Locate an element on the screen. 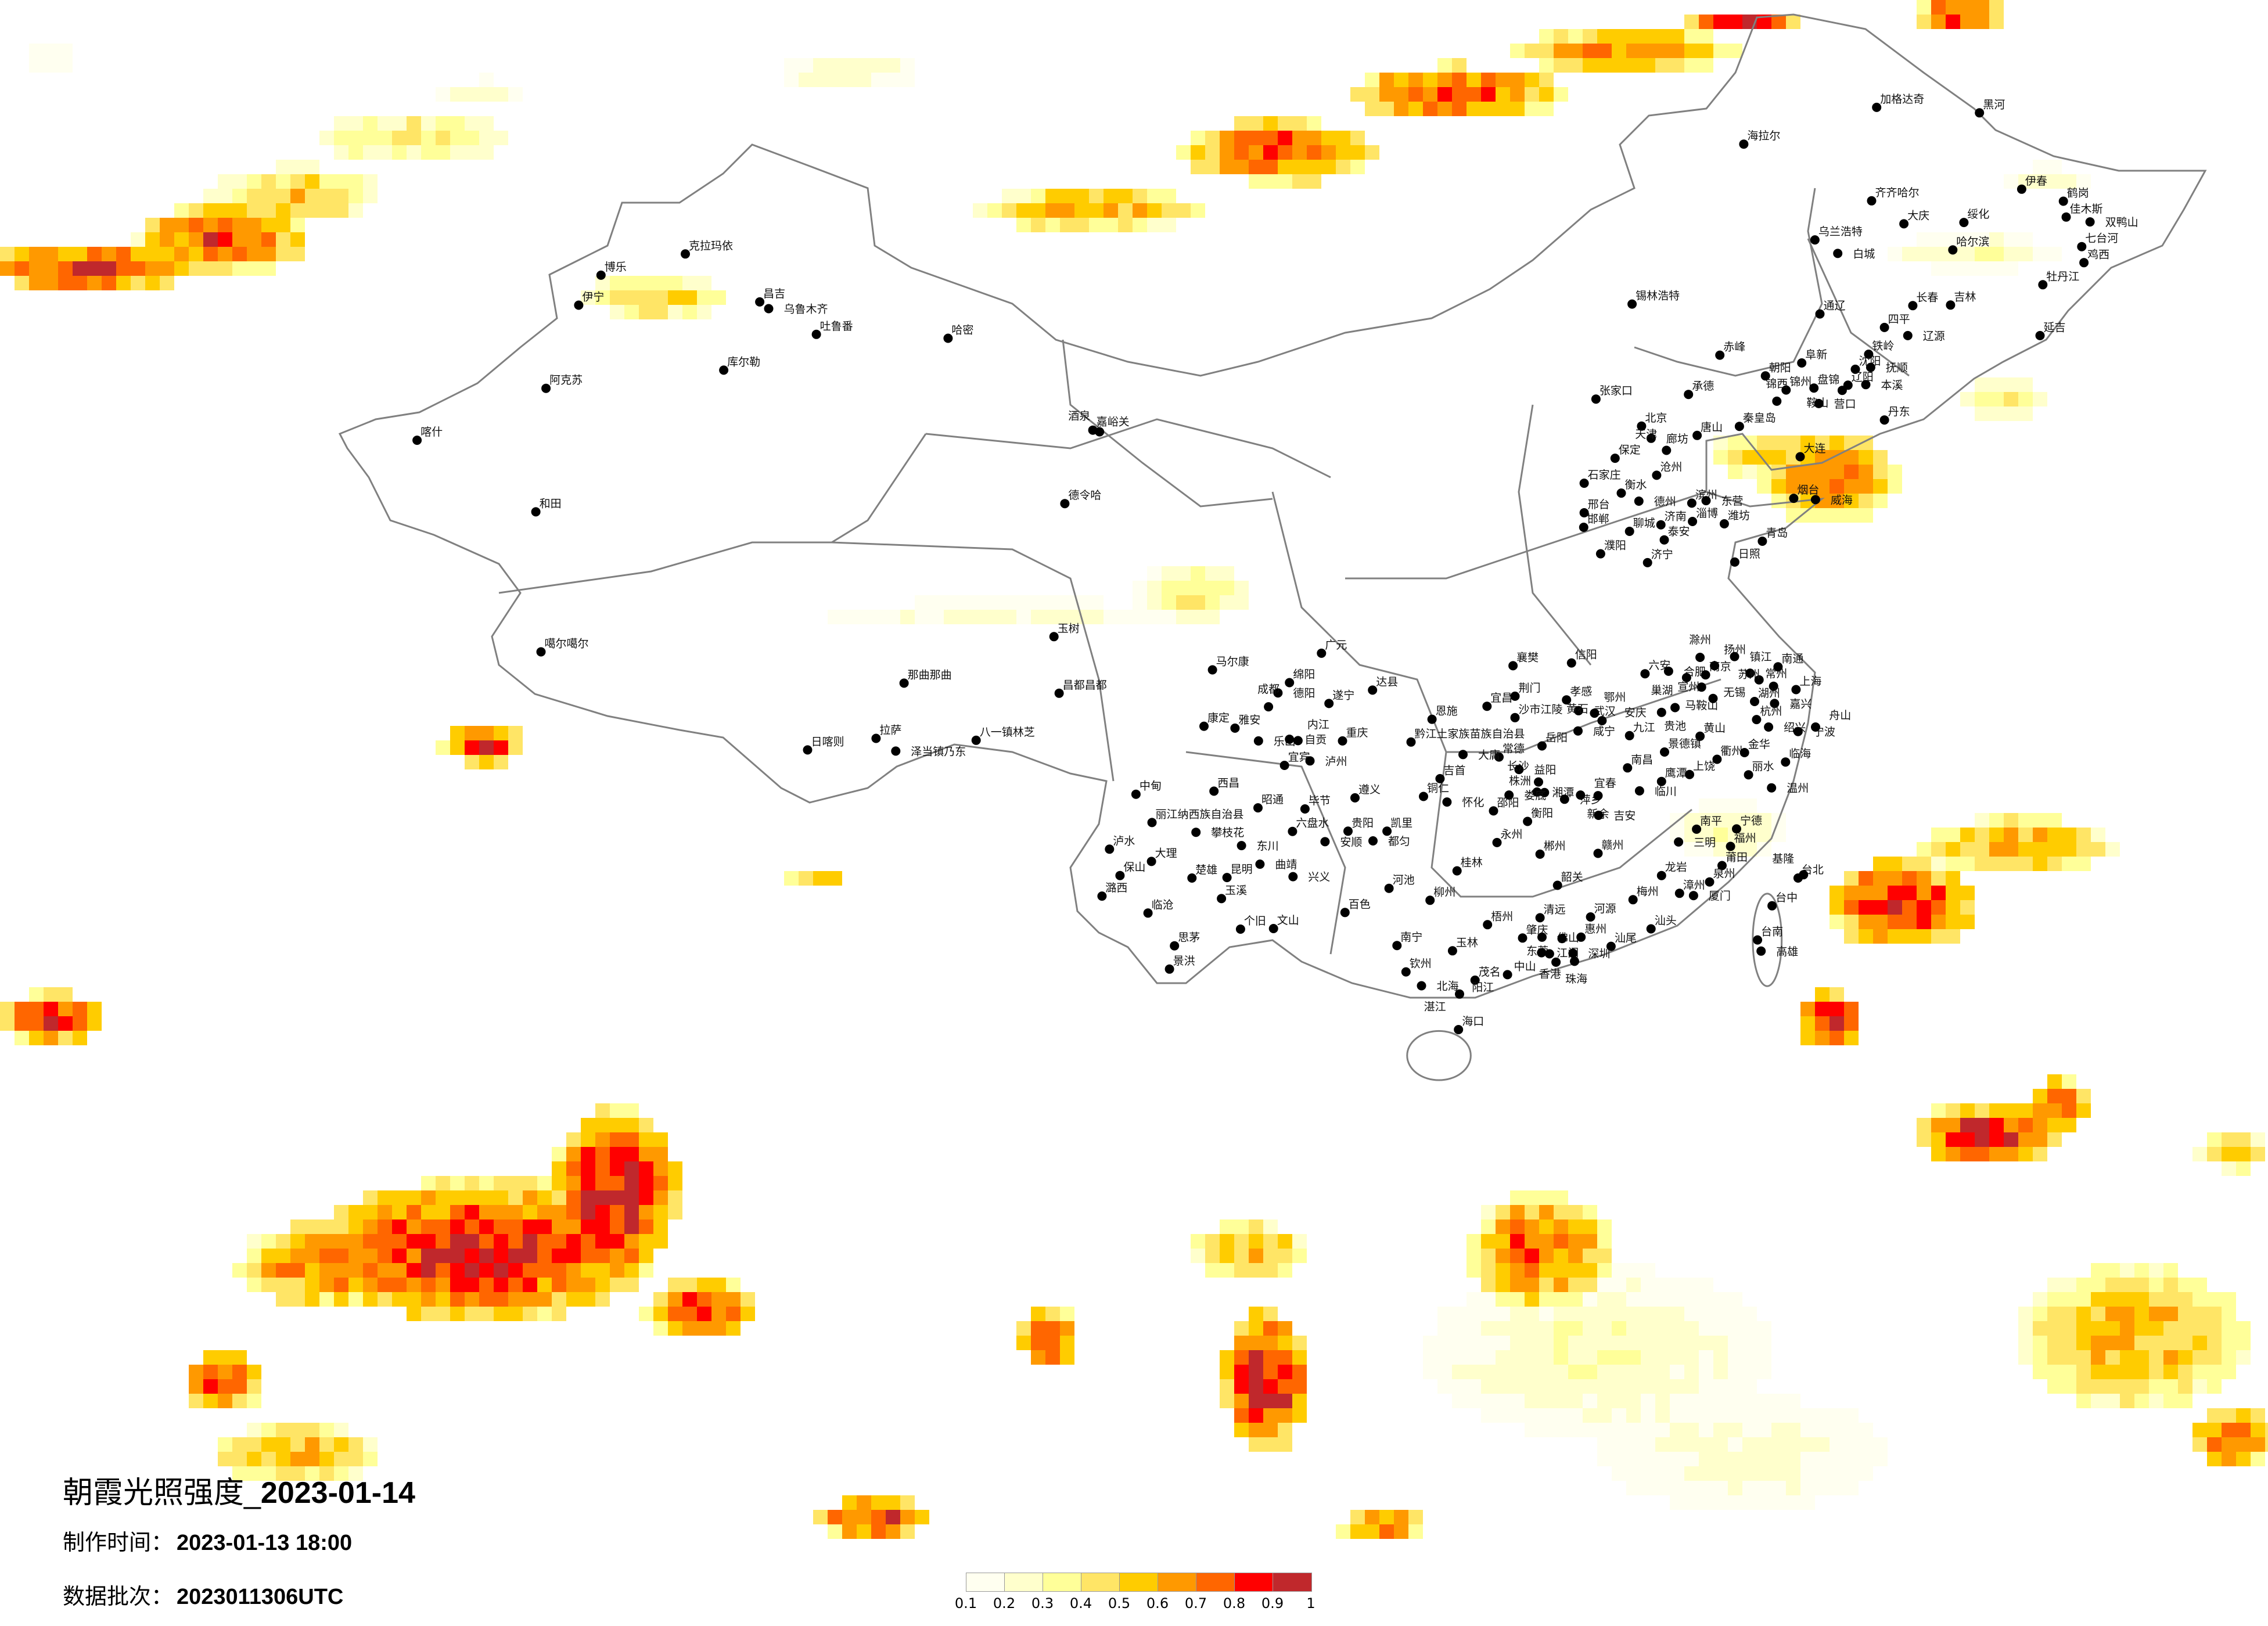 This screenshot has height=1626, width=2268. city-marker: 三明 is located at coordinates (1695, 842).